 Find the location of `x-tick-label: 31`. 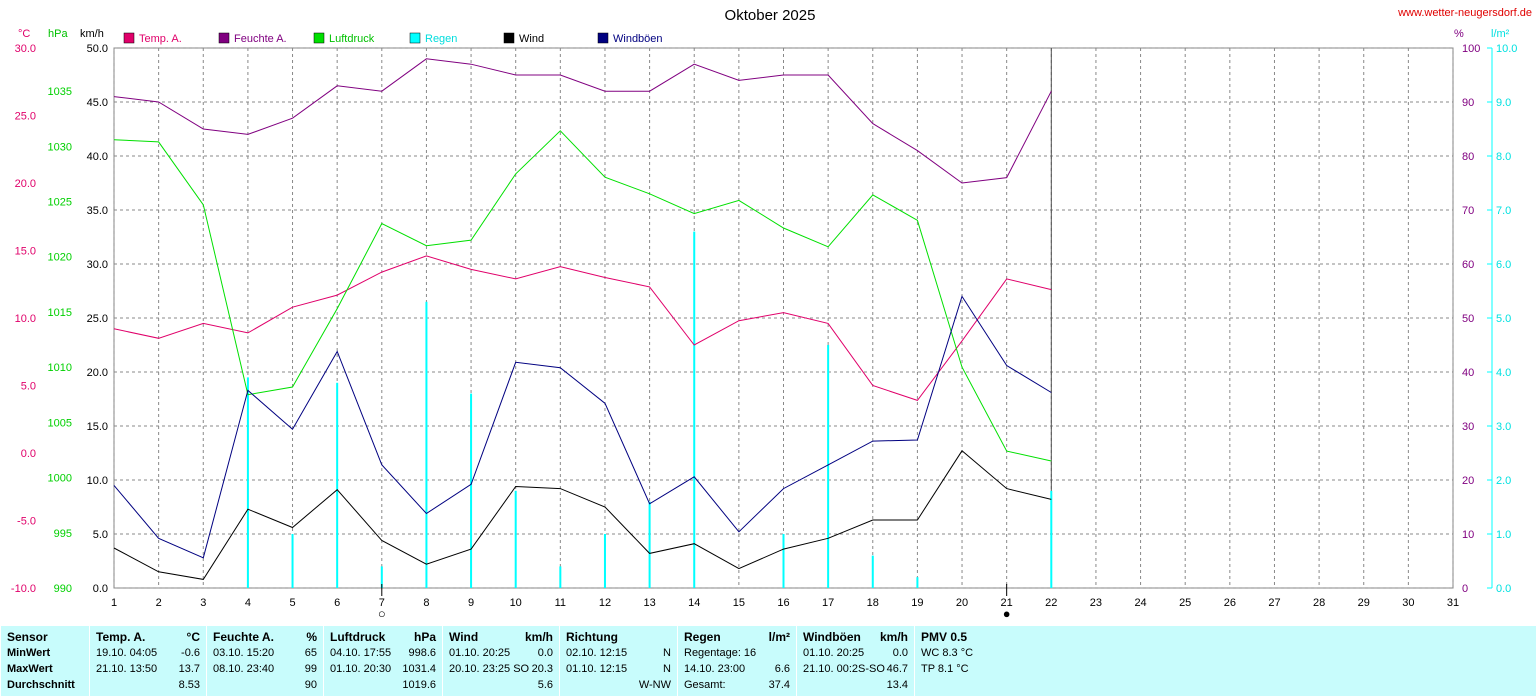

x-tick-label: 31 is located at coordinates (1453, 603).